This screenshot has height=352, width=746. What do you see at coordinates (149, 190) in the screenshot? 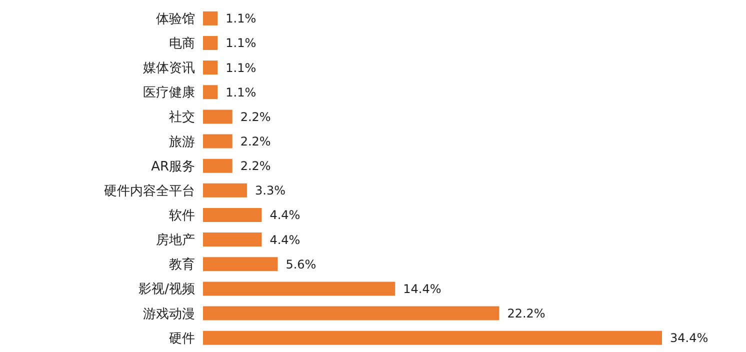
I see `y-tick-label: 硬件内容全平台` at bounding box center [149, 190].